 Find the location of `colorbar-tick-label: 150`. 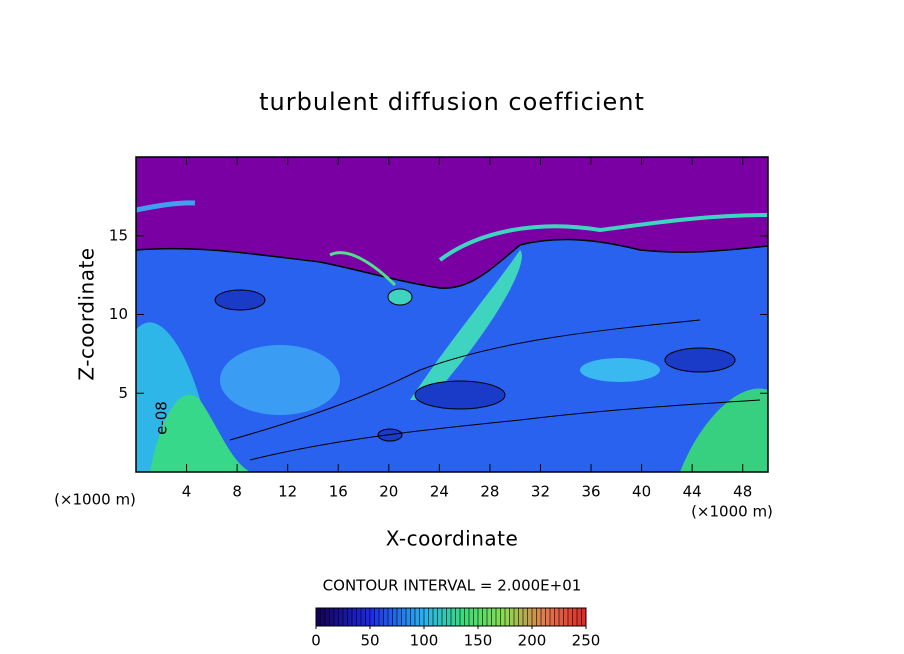

colorbar-tick-label: 150 is located at coordinates (478, 641).